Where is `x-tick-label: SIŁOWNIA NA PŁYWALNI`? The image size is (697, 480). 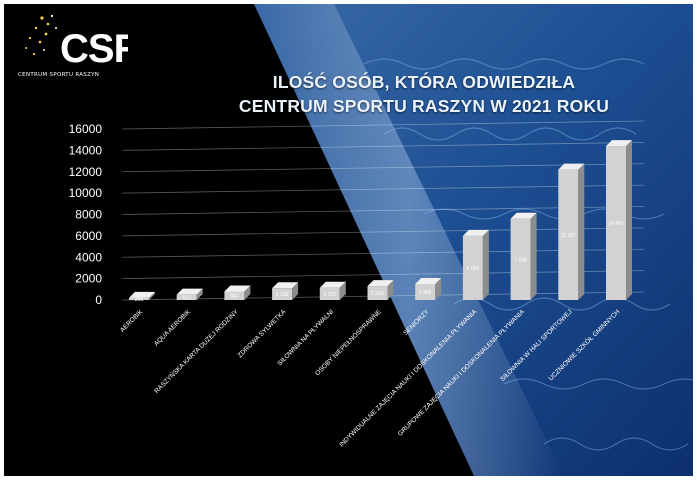 x-tick-label: SIŁOWNIA NA PŁYWALNI is located at coordinates (305, 337).